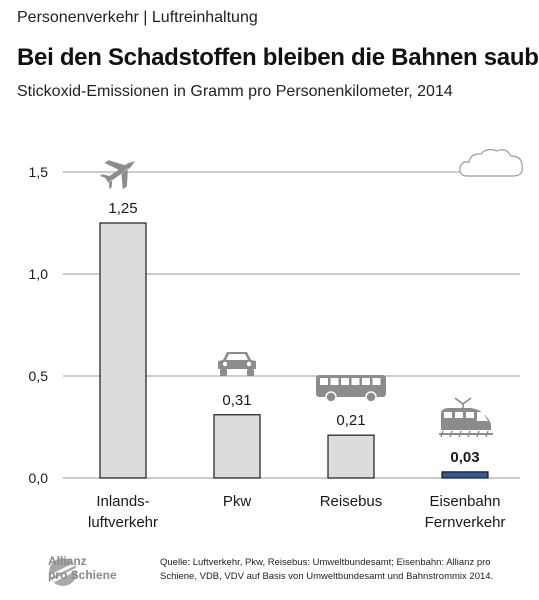 The height and width of the screenshot is (600, 539). Describe the element at coordinates (351, 501) in the screenshot. I see `x-tick-label: Reisebus` at that location.